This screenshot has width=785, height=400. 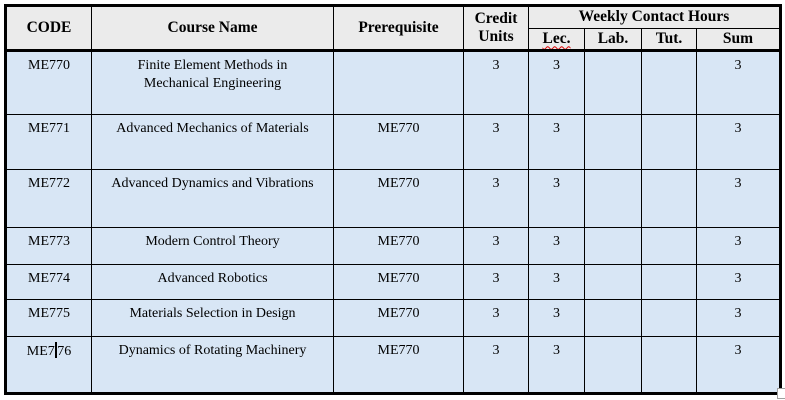 I want to click on header-row-sub: Lec. Lab. Tut. Sum, so click(x=393, y=39).